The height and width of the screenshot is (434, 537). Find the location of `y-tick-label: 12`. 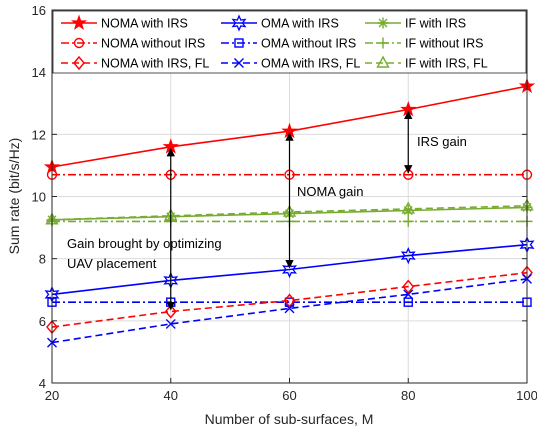

y-tick-label: 12 is located at coordinates (39, 134).